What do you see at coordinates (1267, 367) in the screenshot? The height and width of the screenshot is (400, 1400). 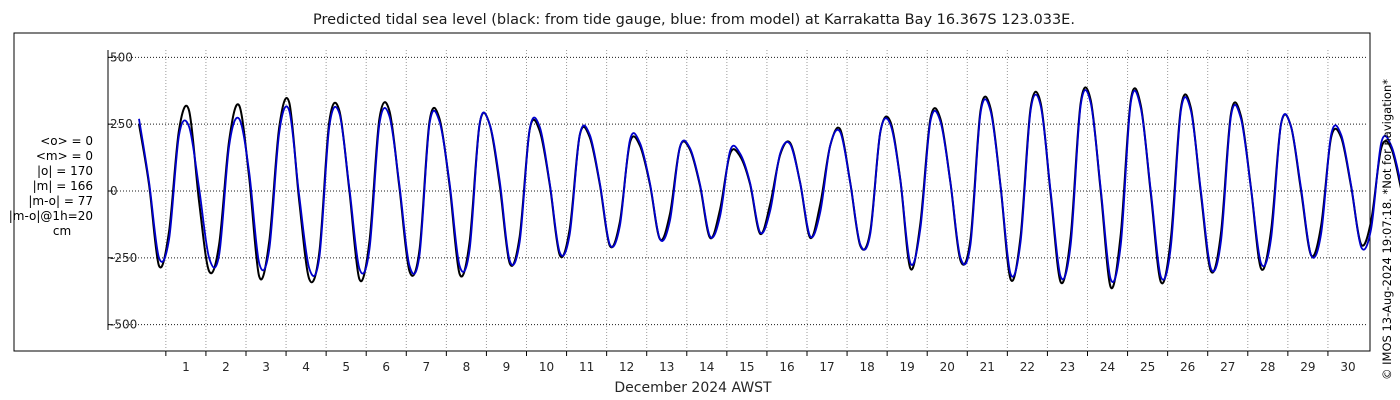 I see `x-tick-label: 28` at bounding box center [1267, 367].